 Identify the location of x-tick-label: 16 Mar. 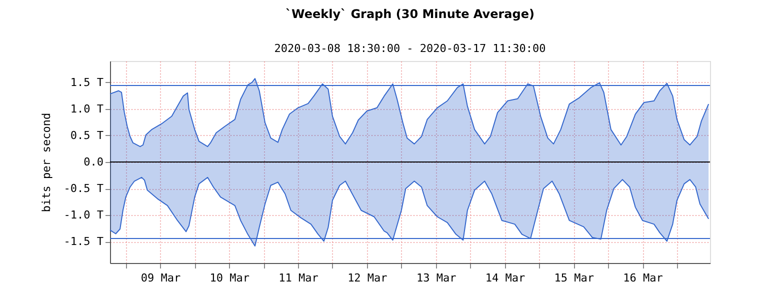
(643, 278).